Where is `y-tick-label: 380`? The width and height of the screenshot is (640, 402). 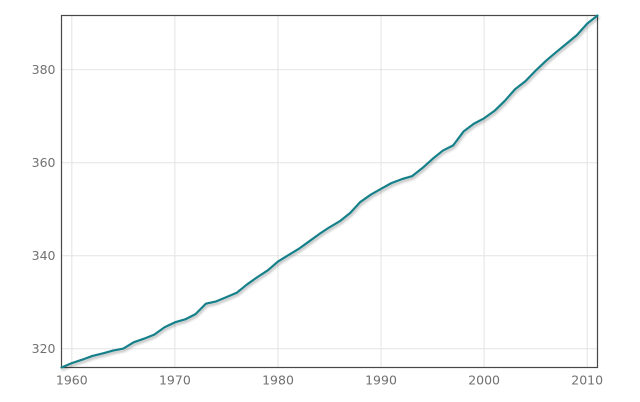 y-tick-label: 380 is located at coordinates (44, 69).